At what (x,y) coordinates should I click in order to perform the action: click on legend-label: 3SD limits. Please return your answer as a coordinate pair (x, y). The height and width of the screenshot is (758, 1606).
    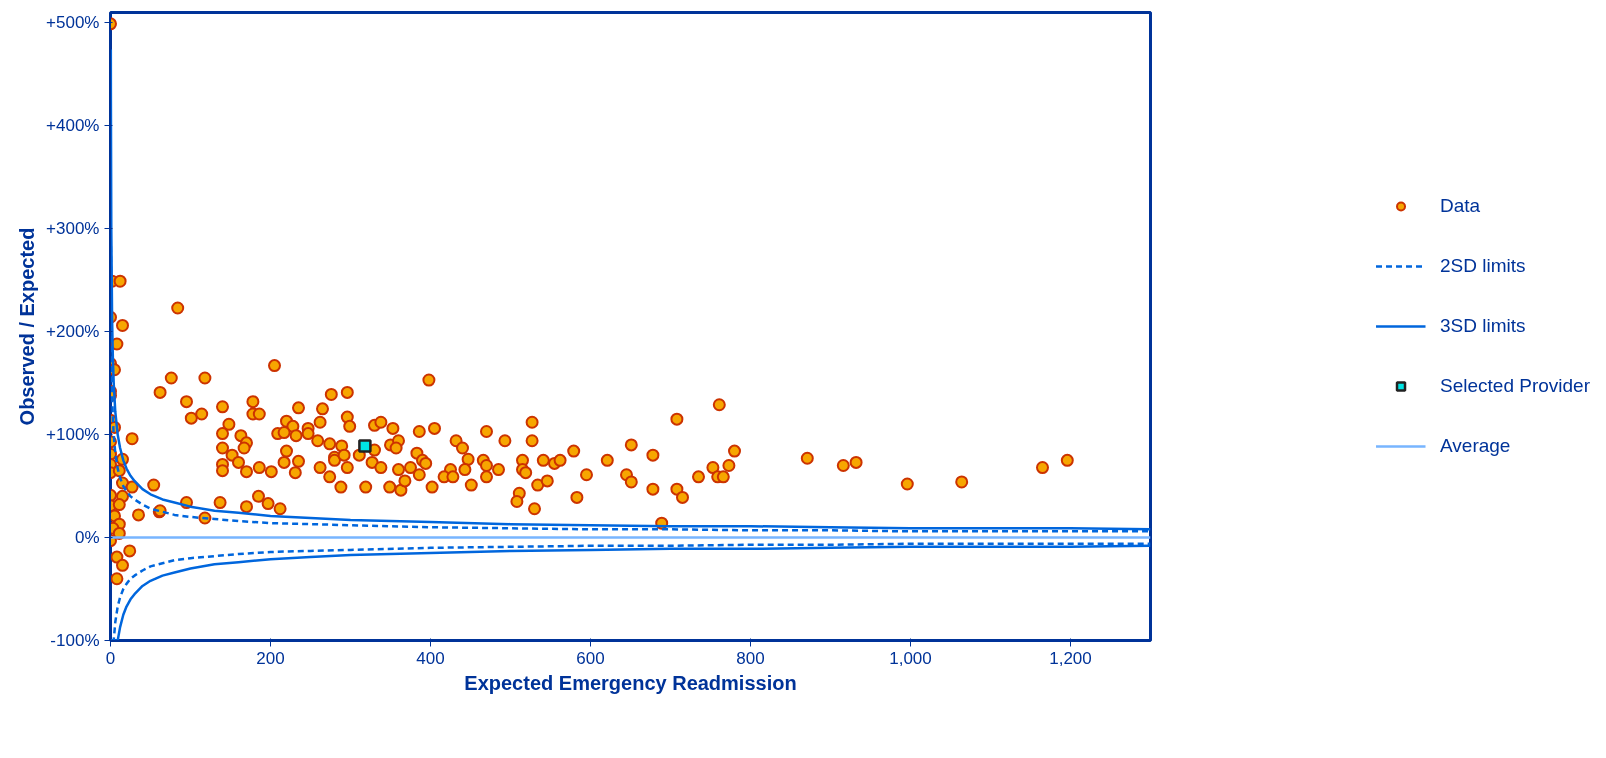
    Looking at the image, I should click on (1483, 326).